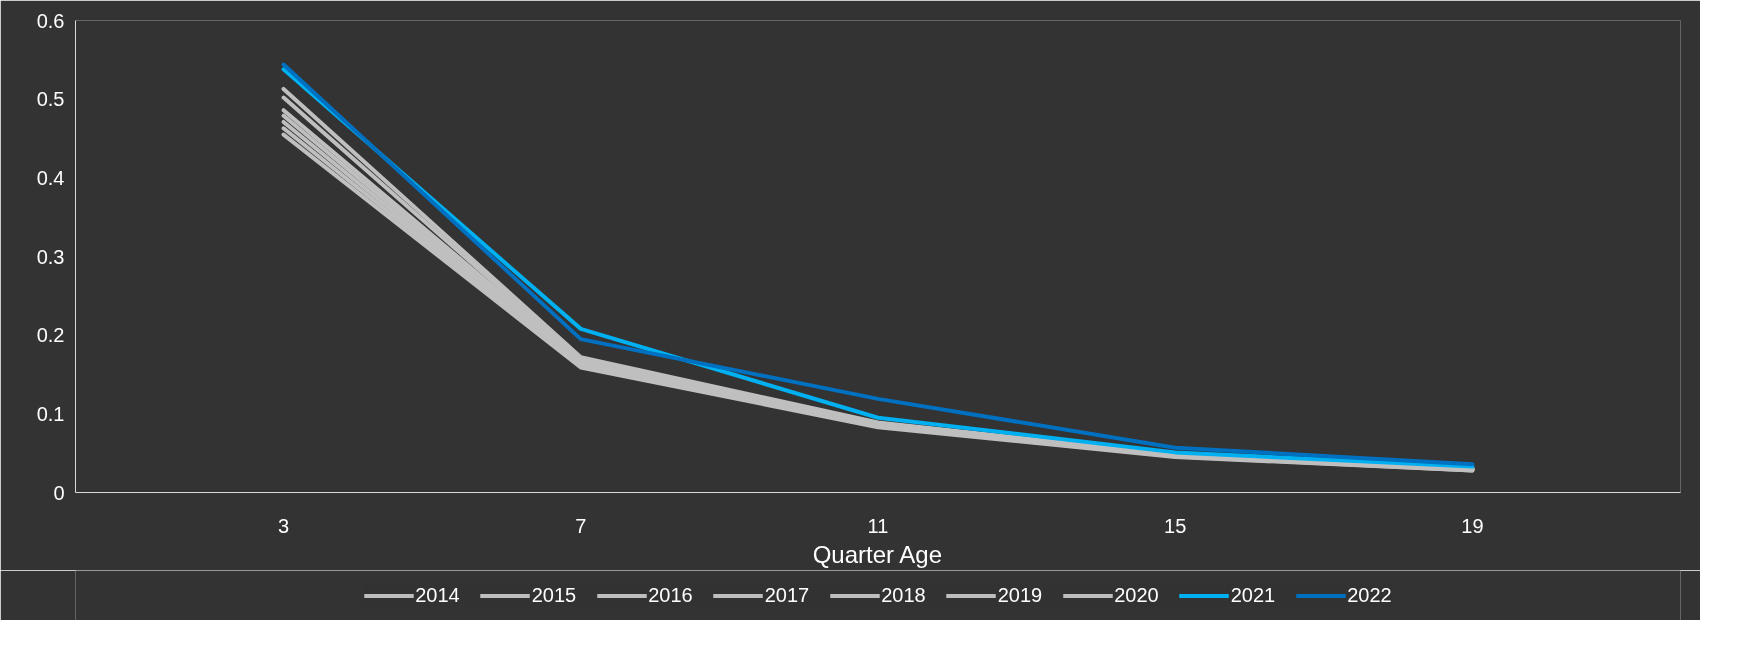  I want to click on x-axis-title: Quarter Age, so click(877, 554).